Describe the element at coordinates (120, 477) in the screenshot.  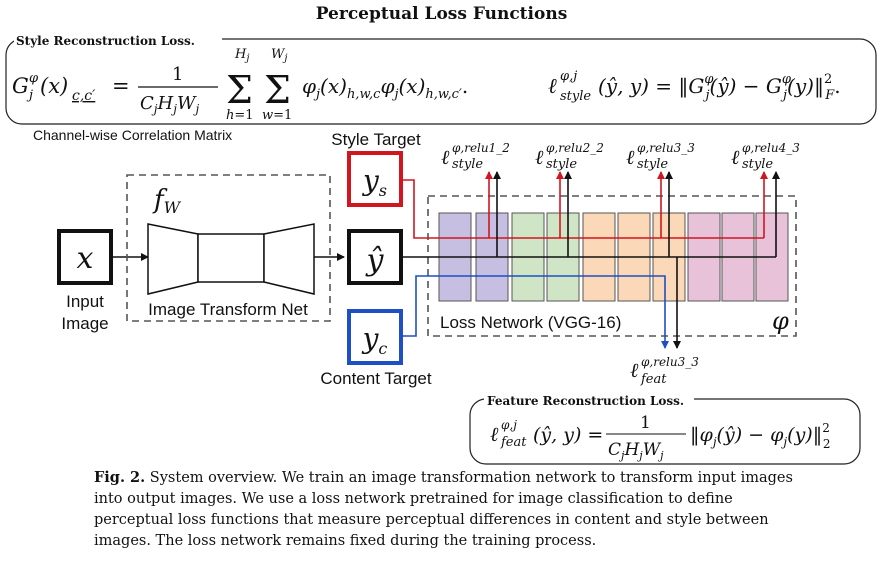
I see `caption-fig-label: Fig. 2.` at that location.